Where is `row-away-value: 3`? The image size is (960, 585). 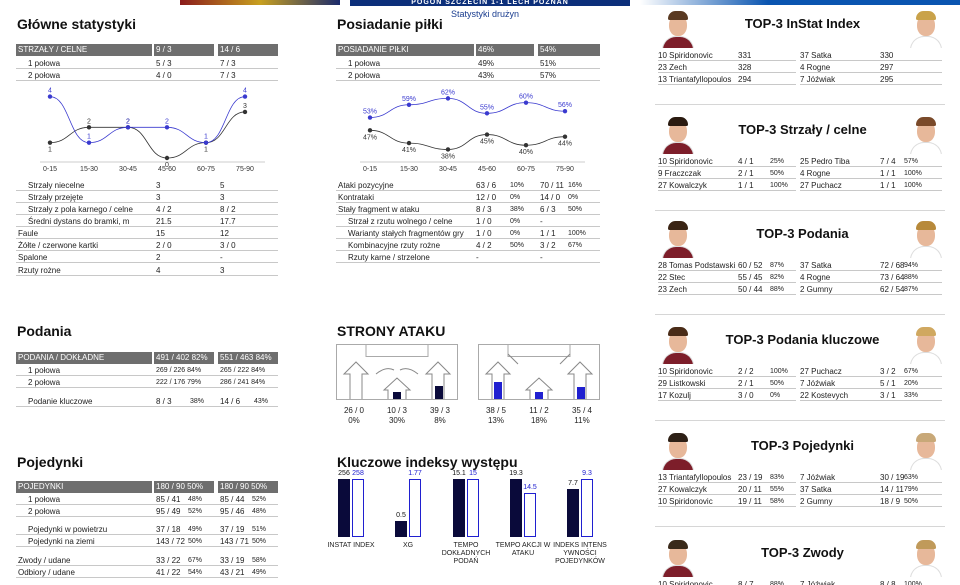 row-away-value: 3 is located at coordinates (222, 270).